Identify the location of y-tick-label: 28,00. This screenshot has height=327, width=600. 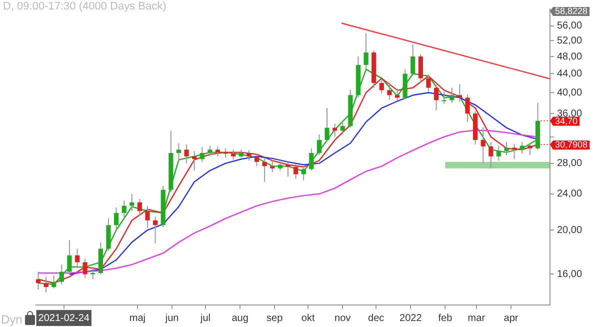
(569, 164).